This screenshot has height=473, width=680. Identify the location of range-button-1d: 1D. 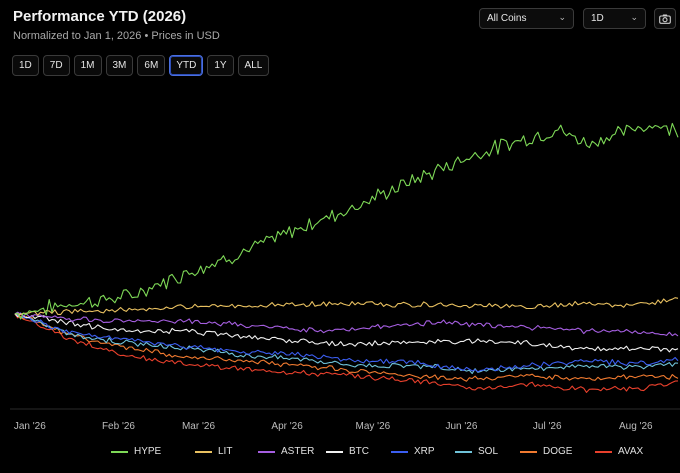
(25, 65).